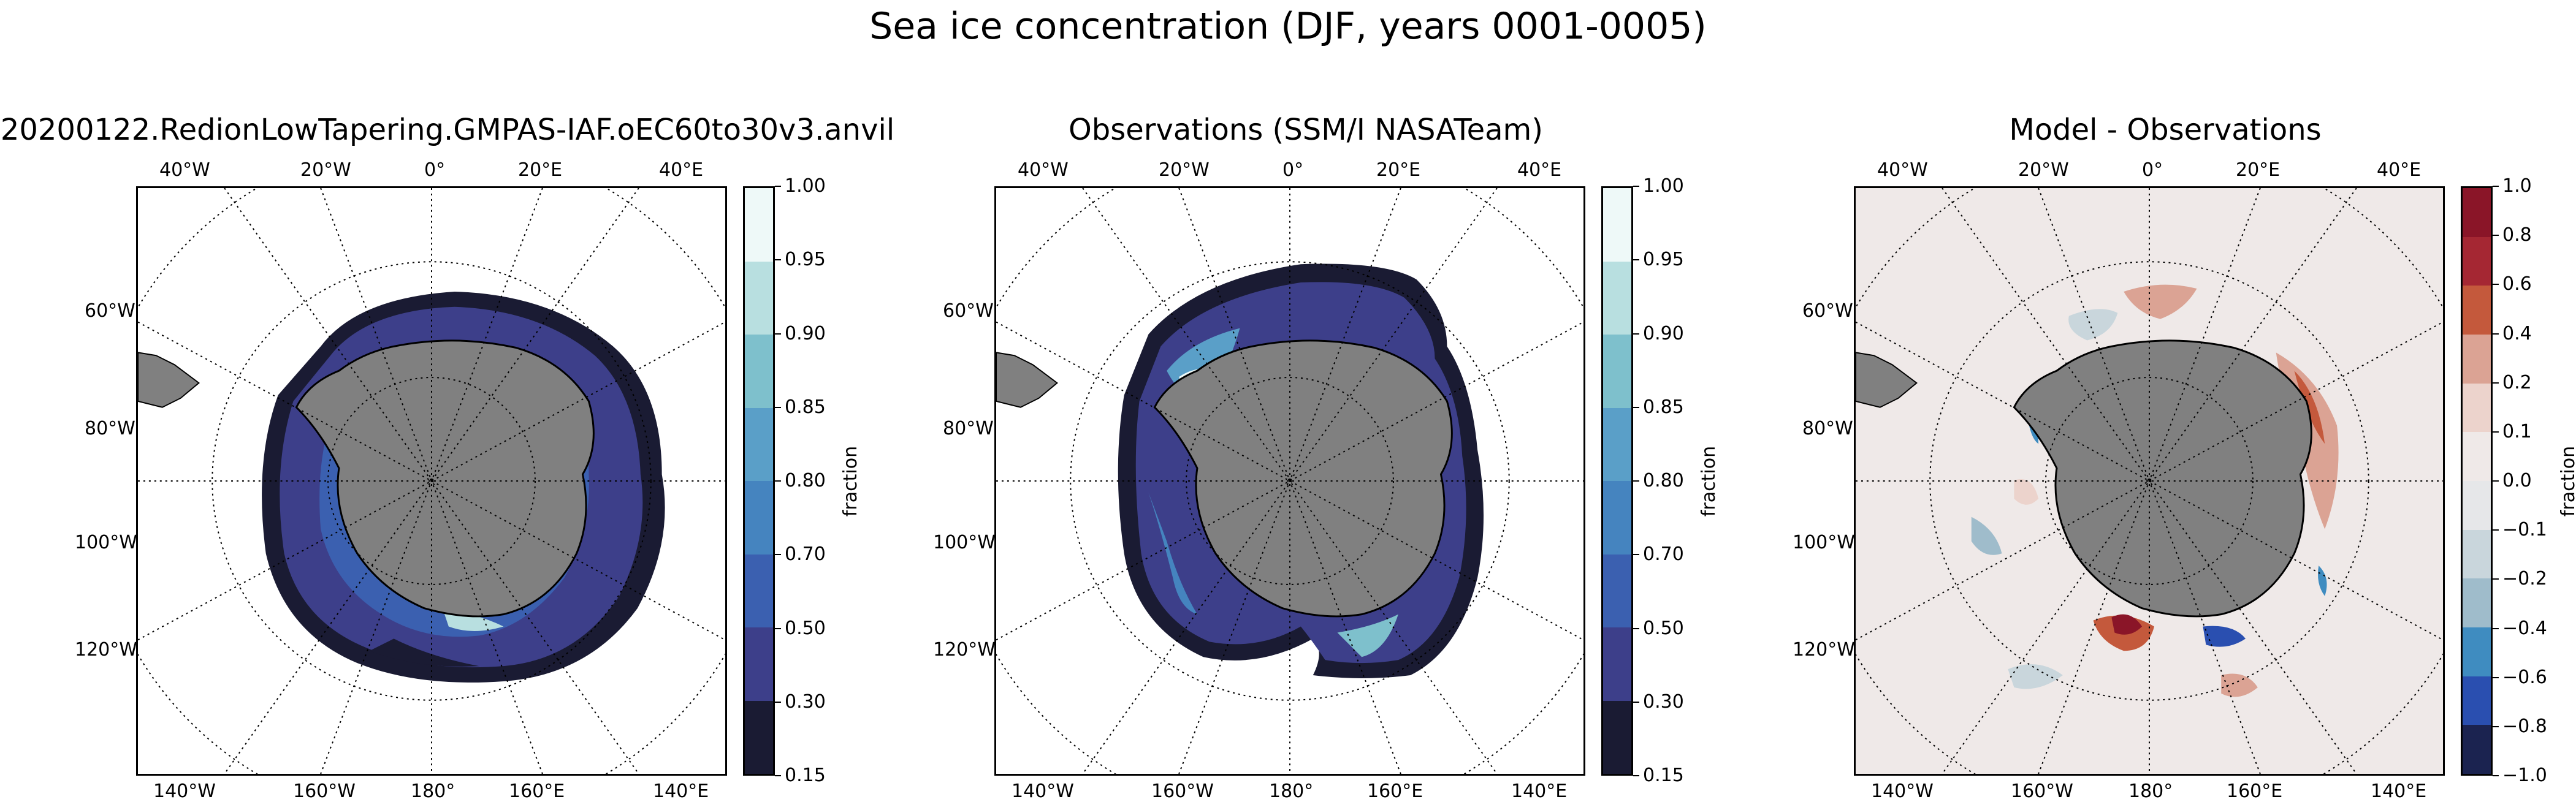 This screenshot has height=810, width=2576. What do you see at coordinates (2043, 170) in the screenshot?
I see `top-lon-label: 20°W` at bounding box center [2043, 170].